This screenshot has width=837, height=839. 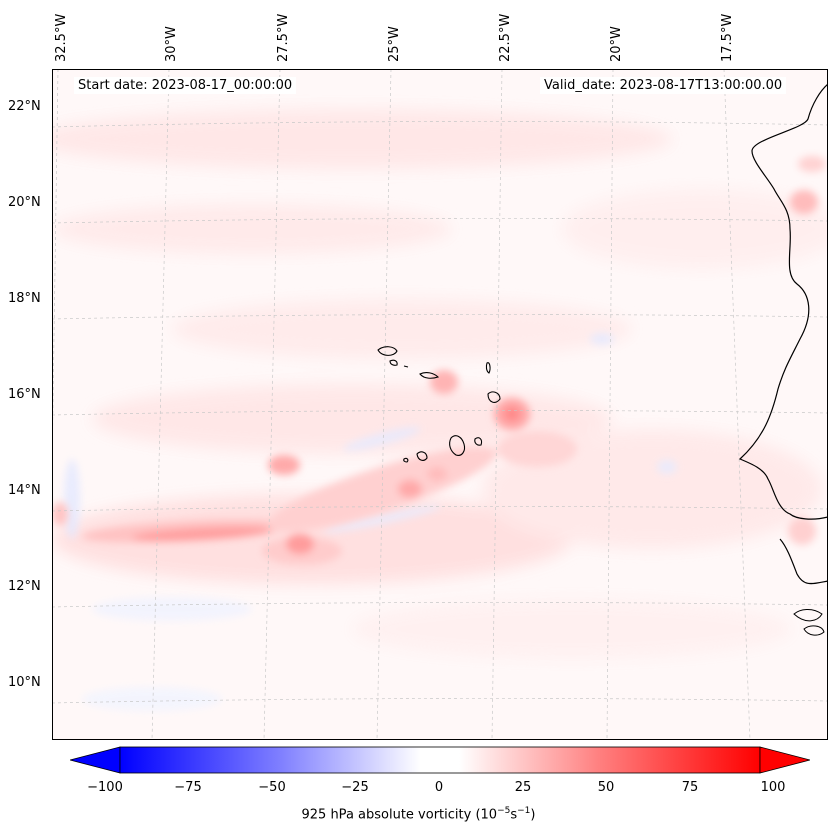 I want to click on lon-label-22-5w: 22.5°W, so click(x=505, y=37).